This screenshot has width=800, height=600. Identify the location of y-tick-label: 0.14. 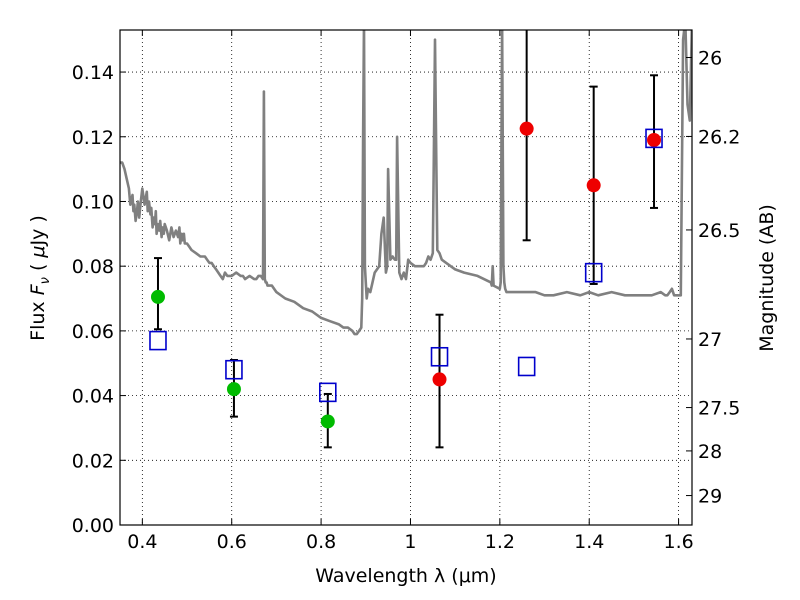
(93, 73).